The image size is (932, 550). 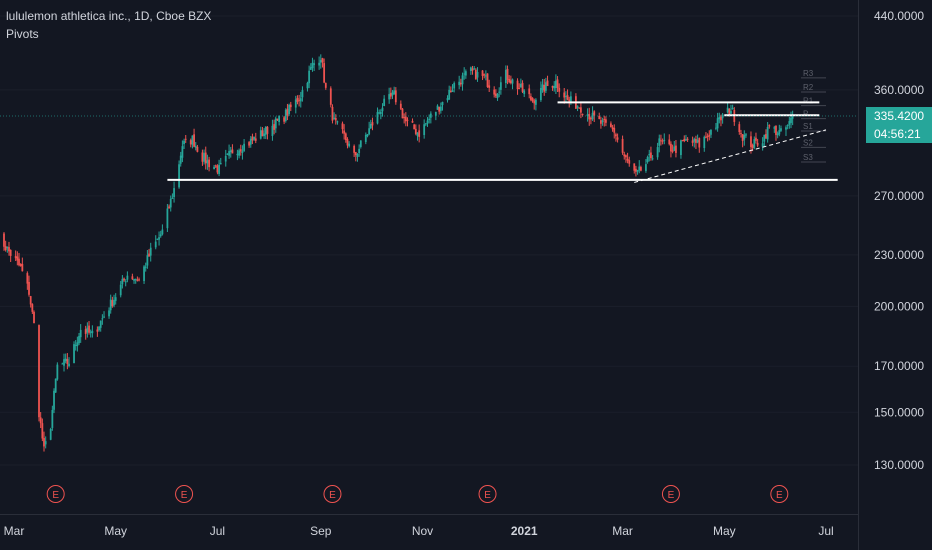 I want to click on time-tick-label: May, so click(x=724, y=531).